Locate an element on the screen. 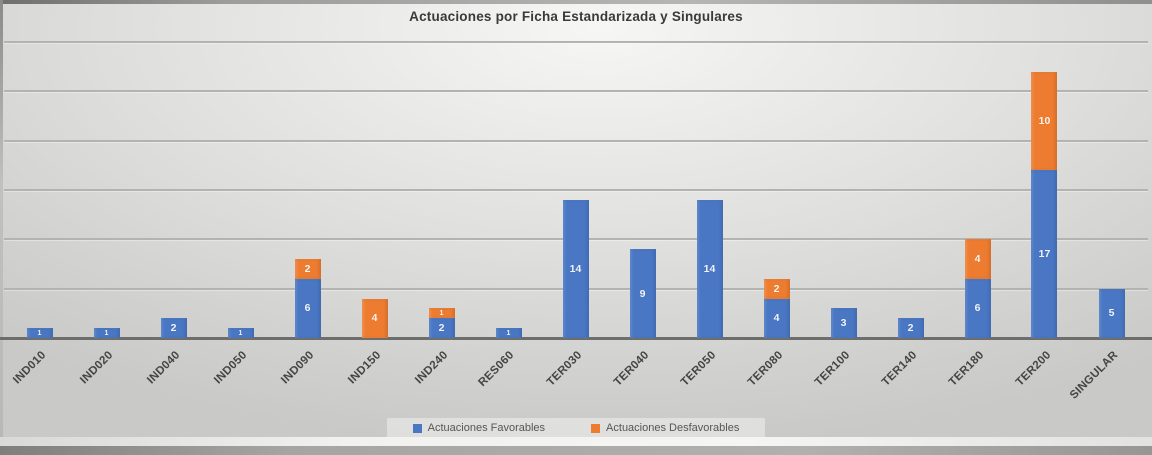 The height and width of the screenshot is (455, 1152). bar-segment-TER050-favorables: 14 is located at coordinates (709, 268).